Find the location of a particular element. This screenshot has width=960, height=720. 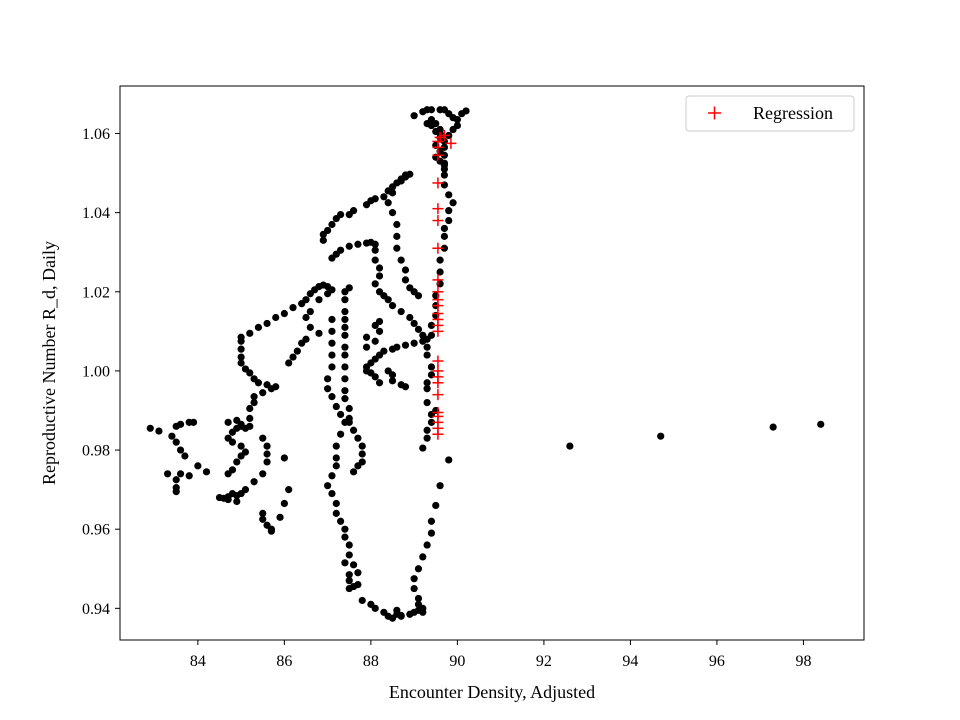

x-tick-label: 84 is located at coordinates (198, 661).